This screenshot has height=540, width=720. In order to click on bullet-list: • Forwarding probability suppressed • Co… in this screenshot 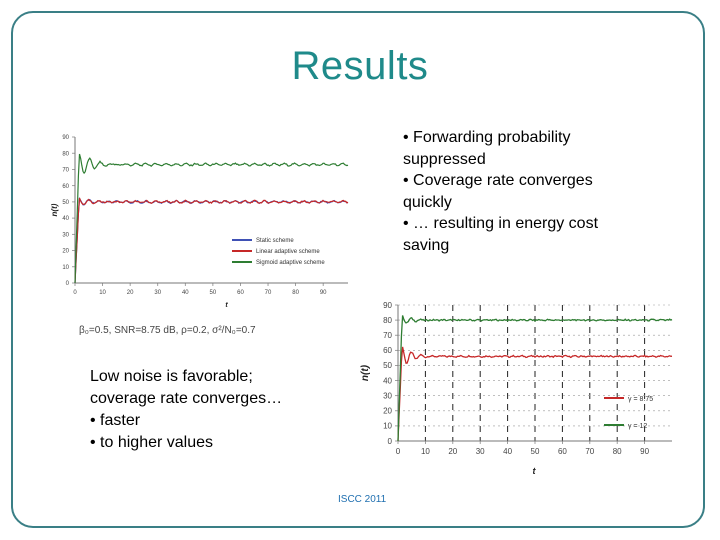, I will do `click(523, 191)`.